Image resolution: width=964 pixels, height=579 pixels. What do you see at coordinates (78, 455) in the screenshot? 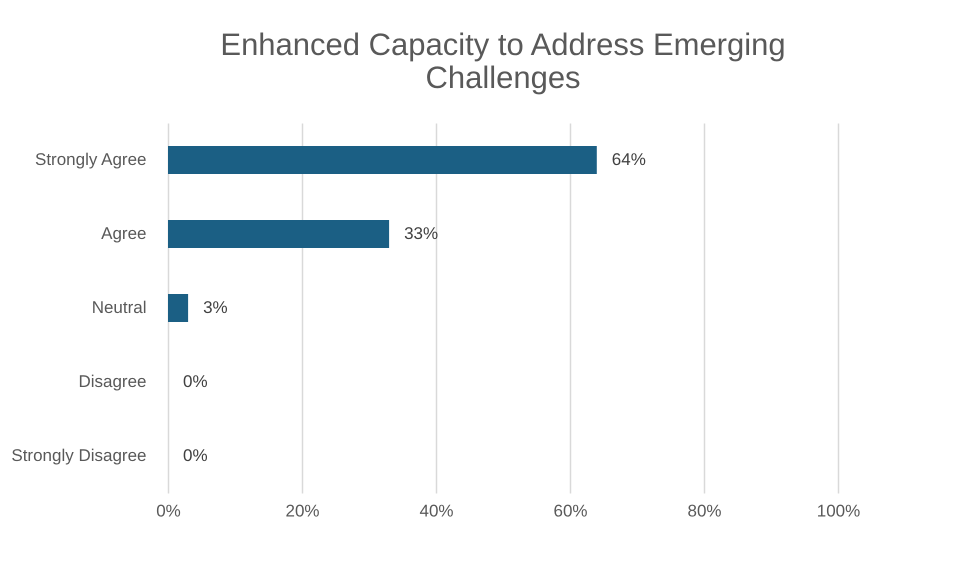
I see `y-tick-label: Strongly Disagree` at bounding box center [78, 455].